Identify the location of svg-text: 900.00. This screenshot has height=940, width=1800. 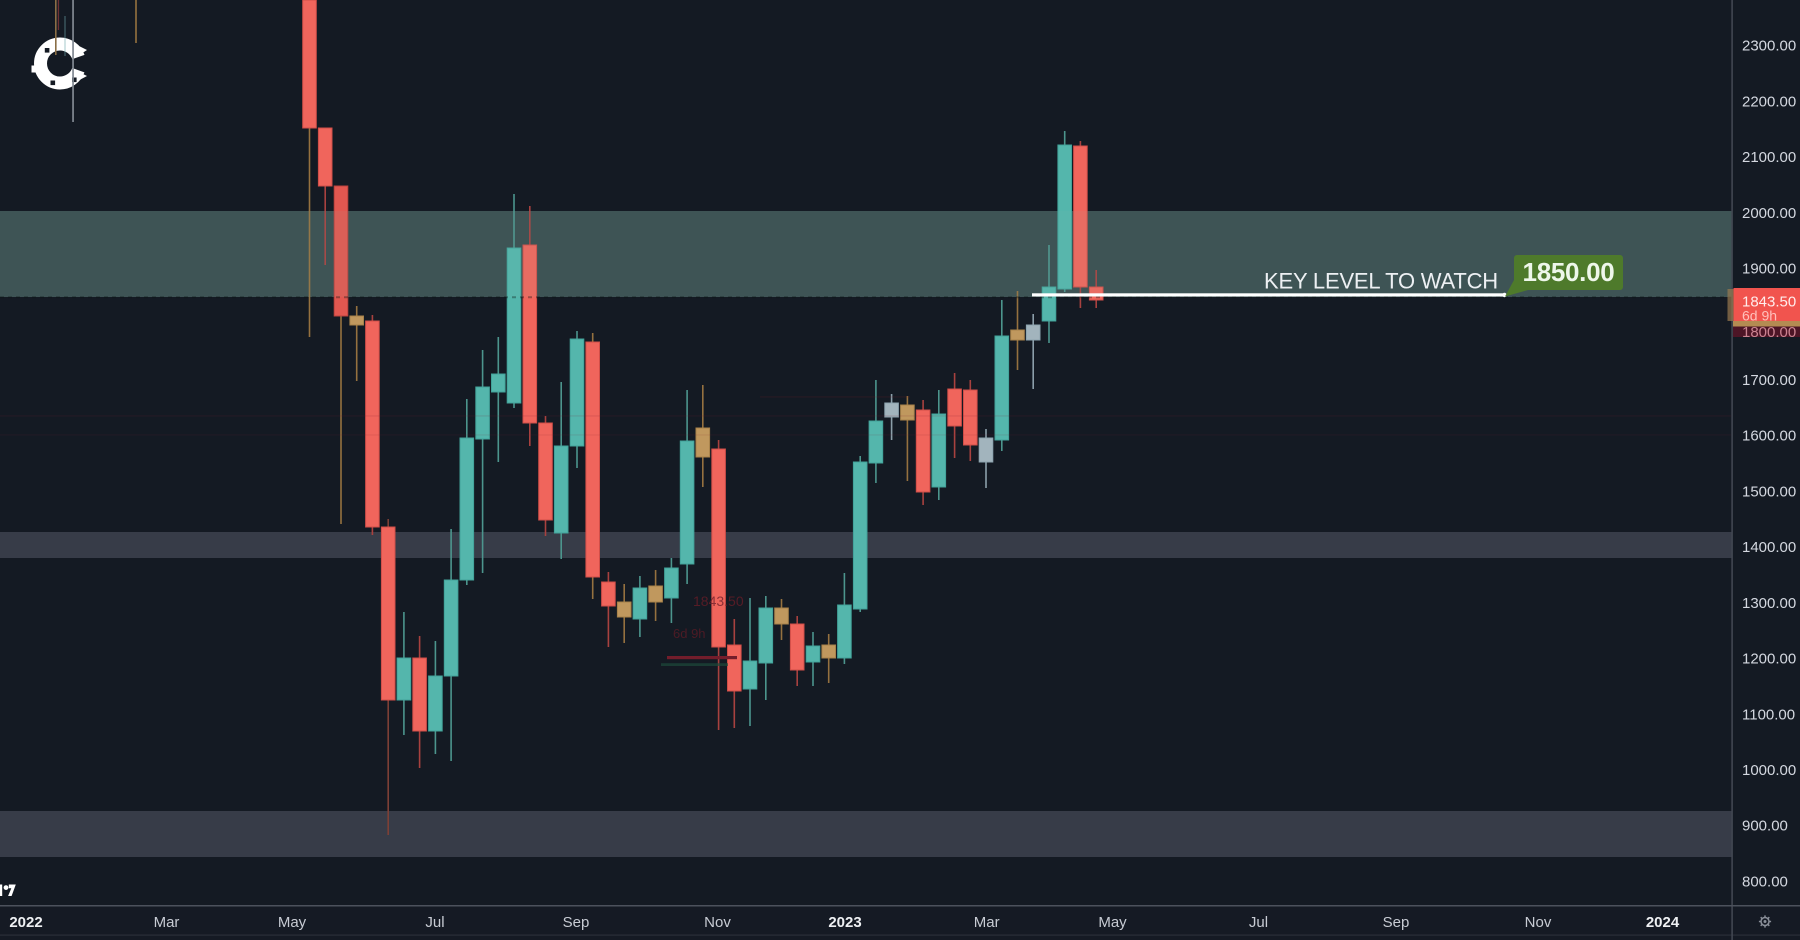
(1765, 826).